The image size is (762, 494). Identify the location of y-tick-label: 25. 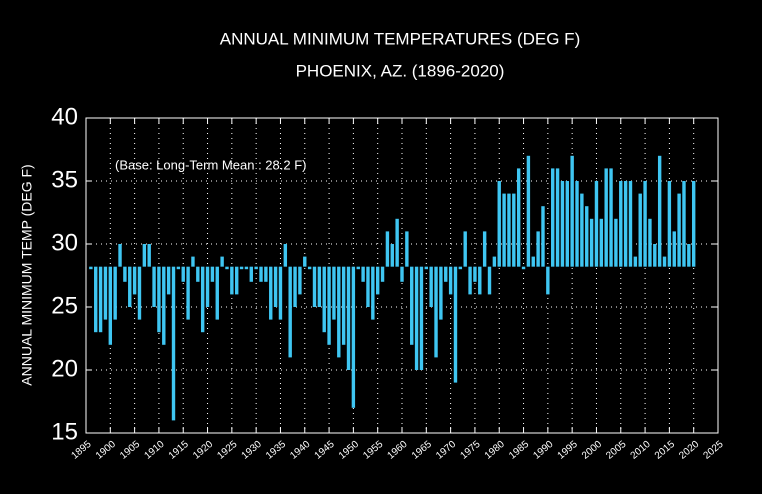
(64, 305).